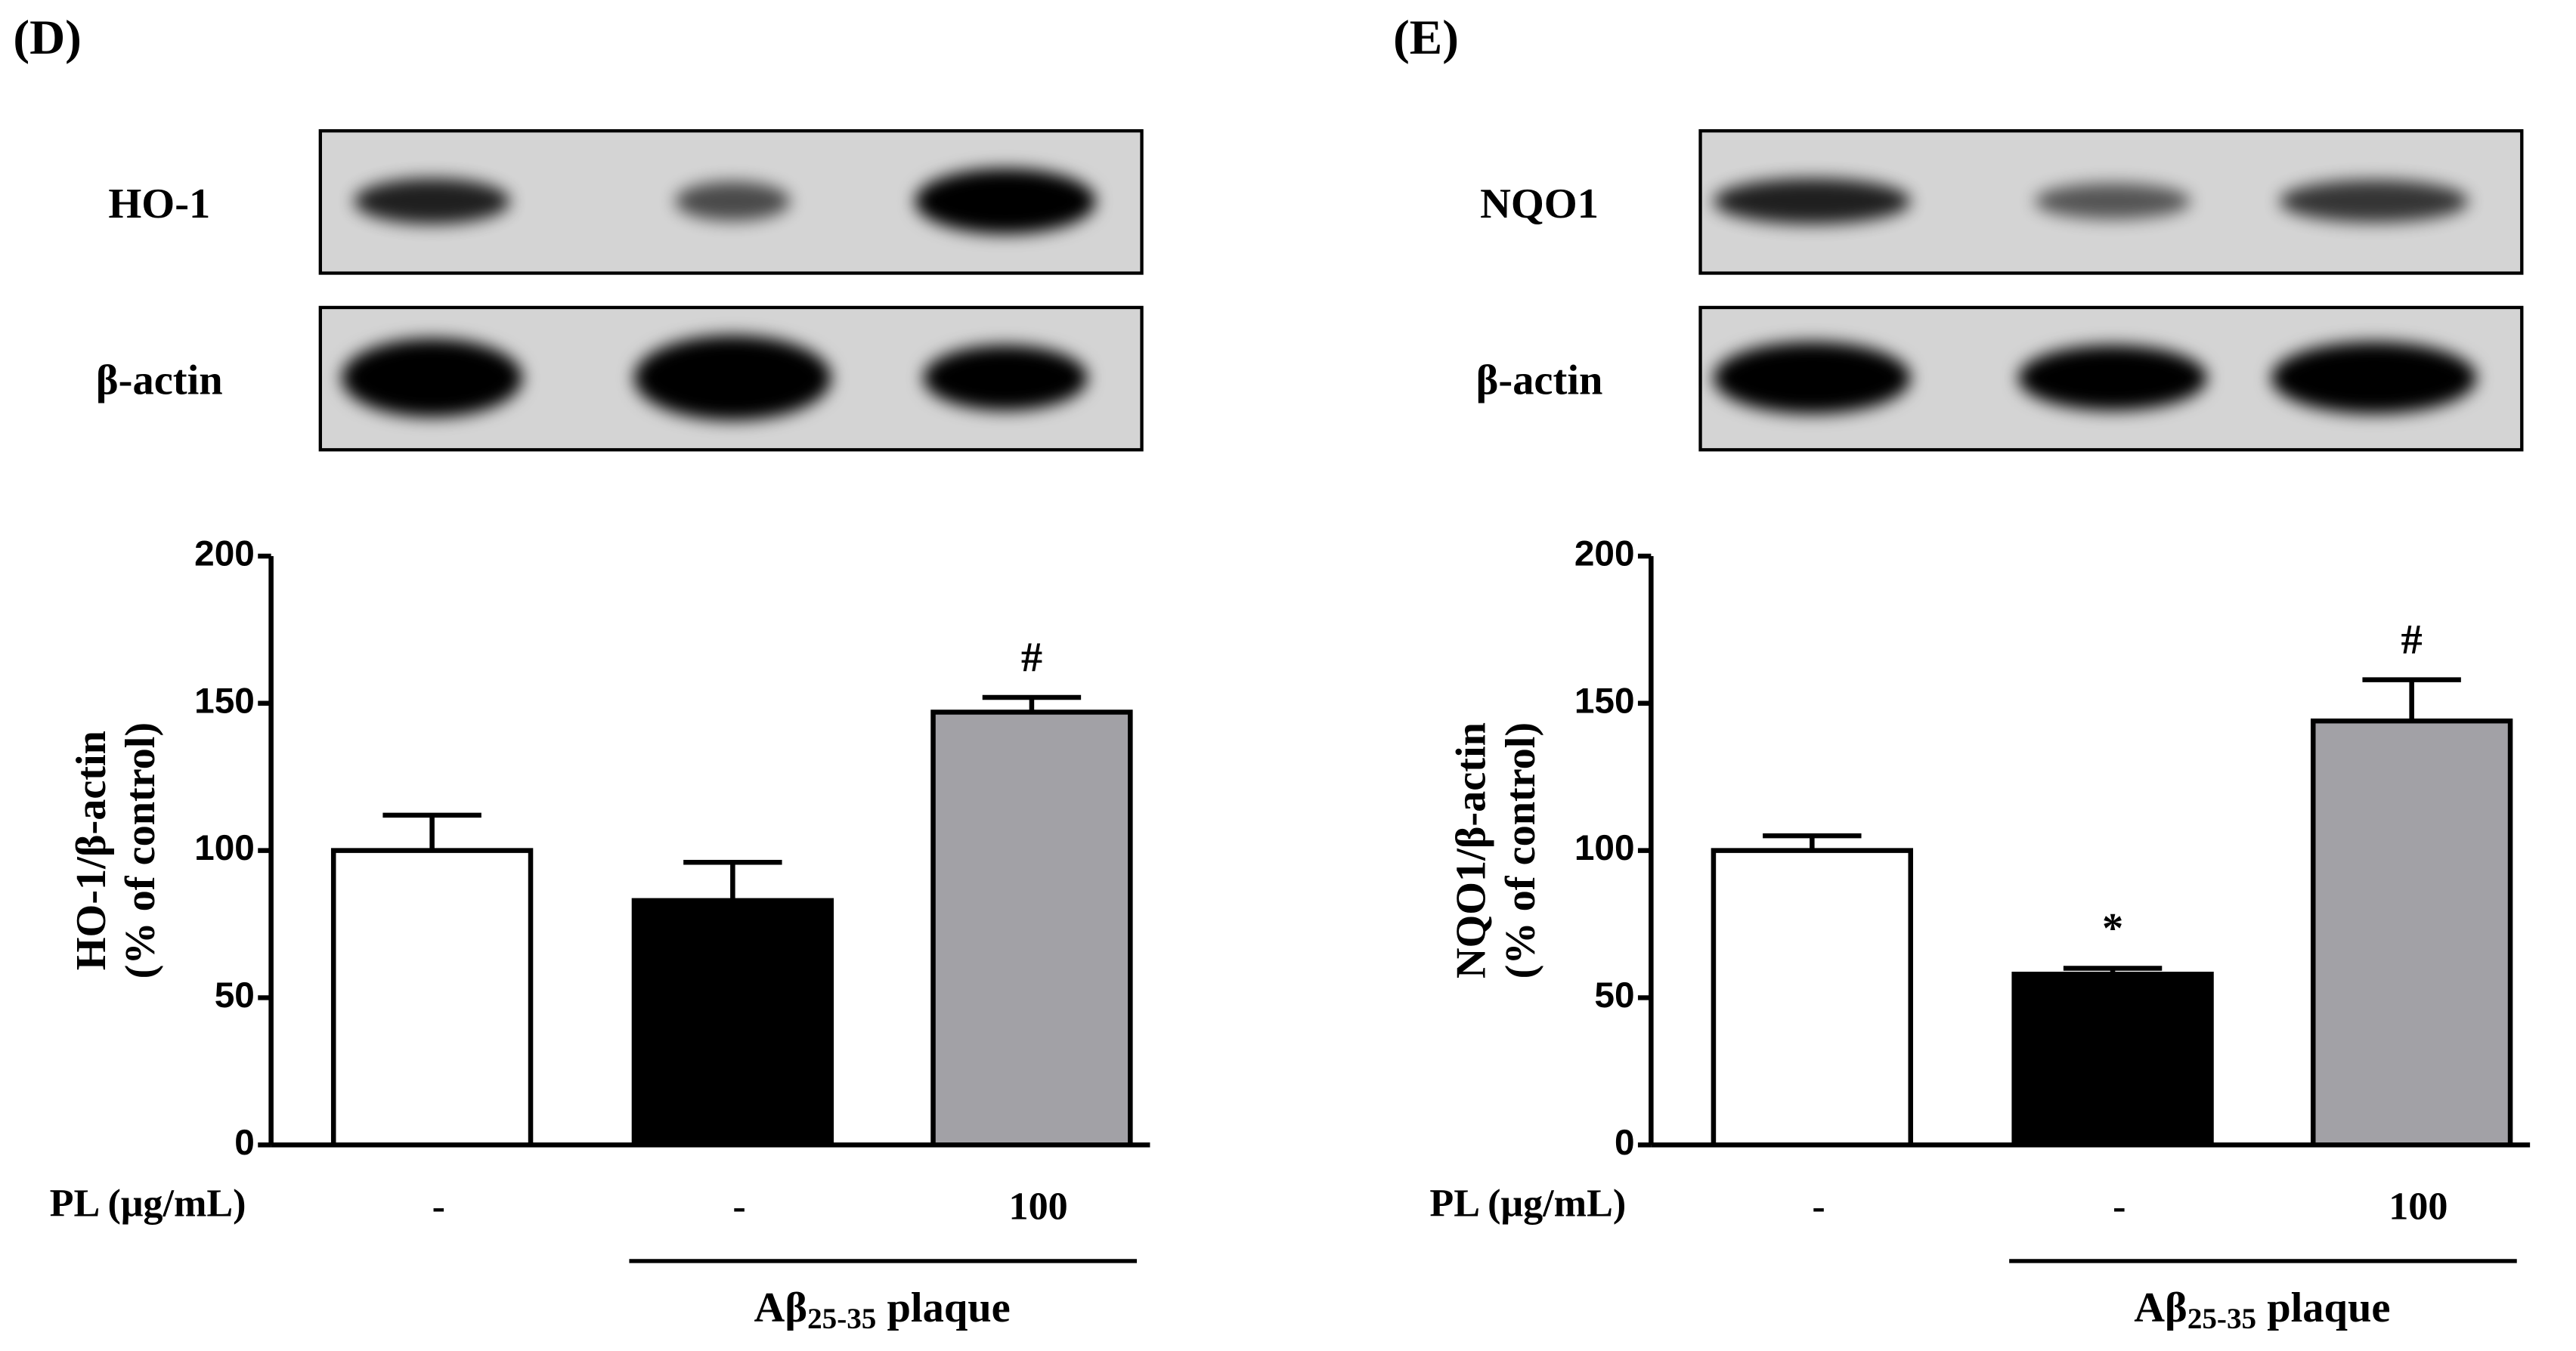 This screenshot has width=2576, height=1351. I want to click on panel-label: (E), so click(1426, 38).